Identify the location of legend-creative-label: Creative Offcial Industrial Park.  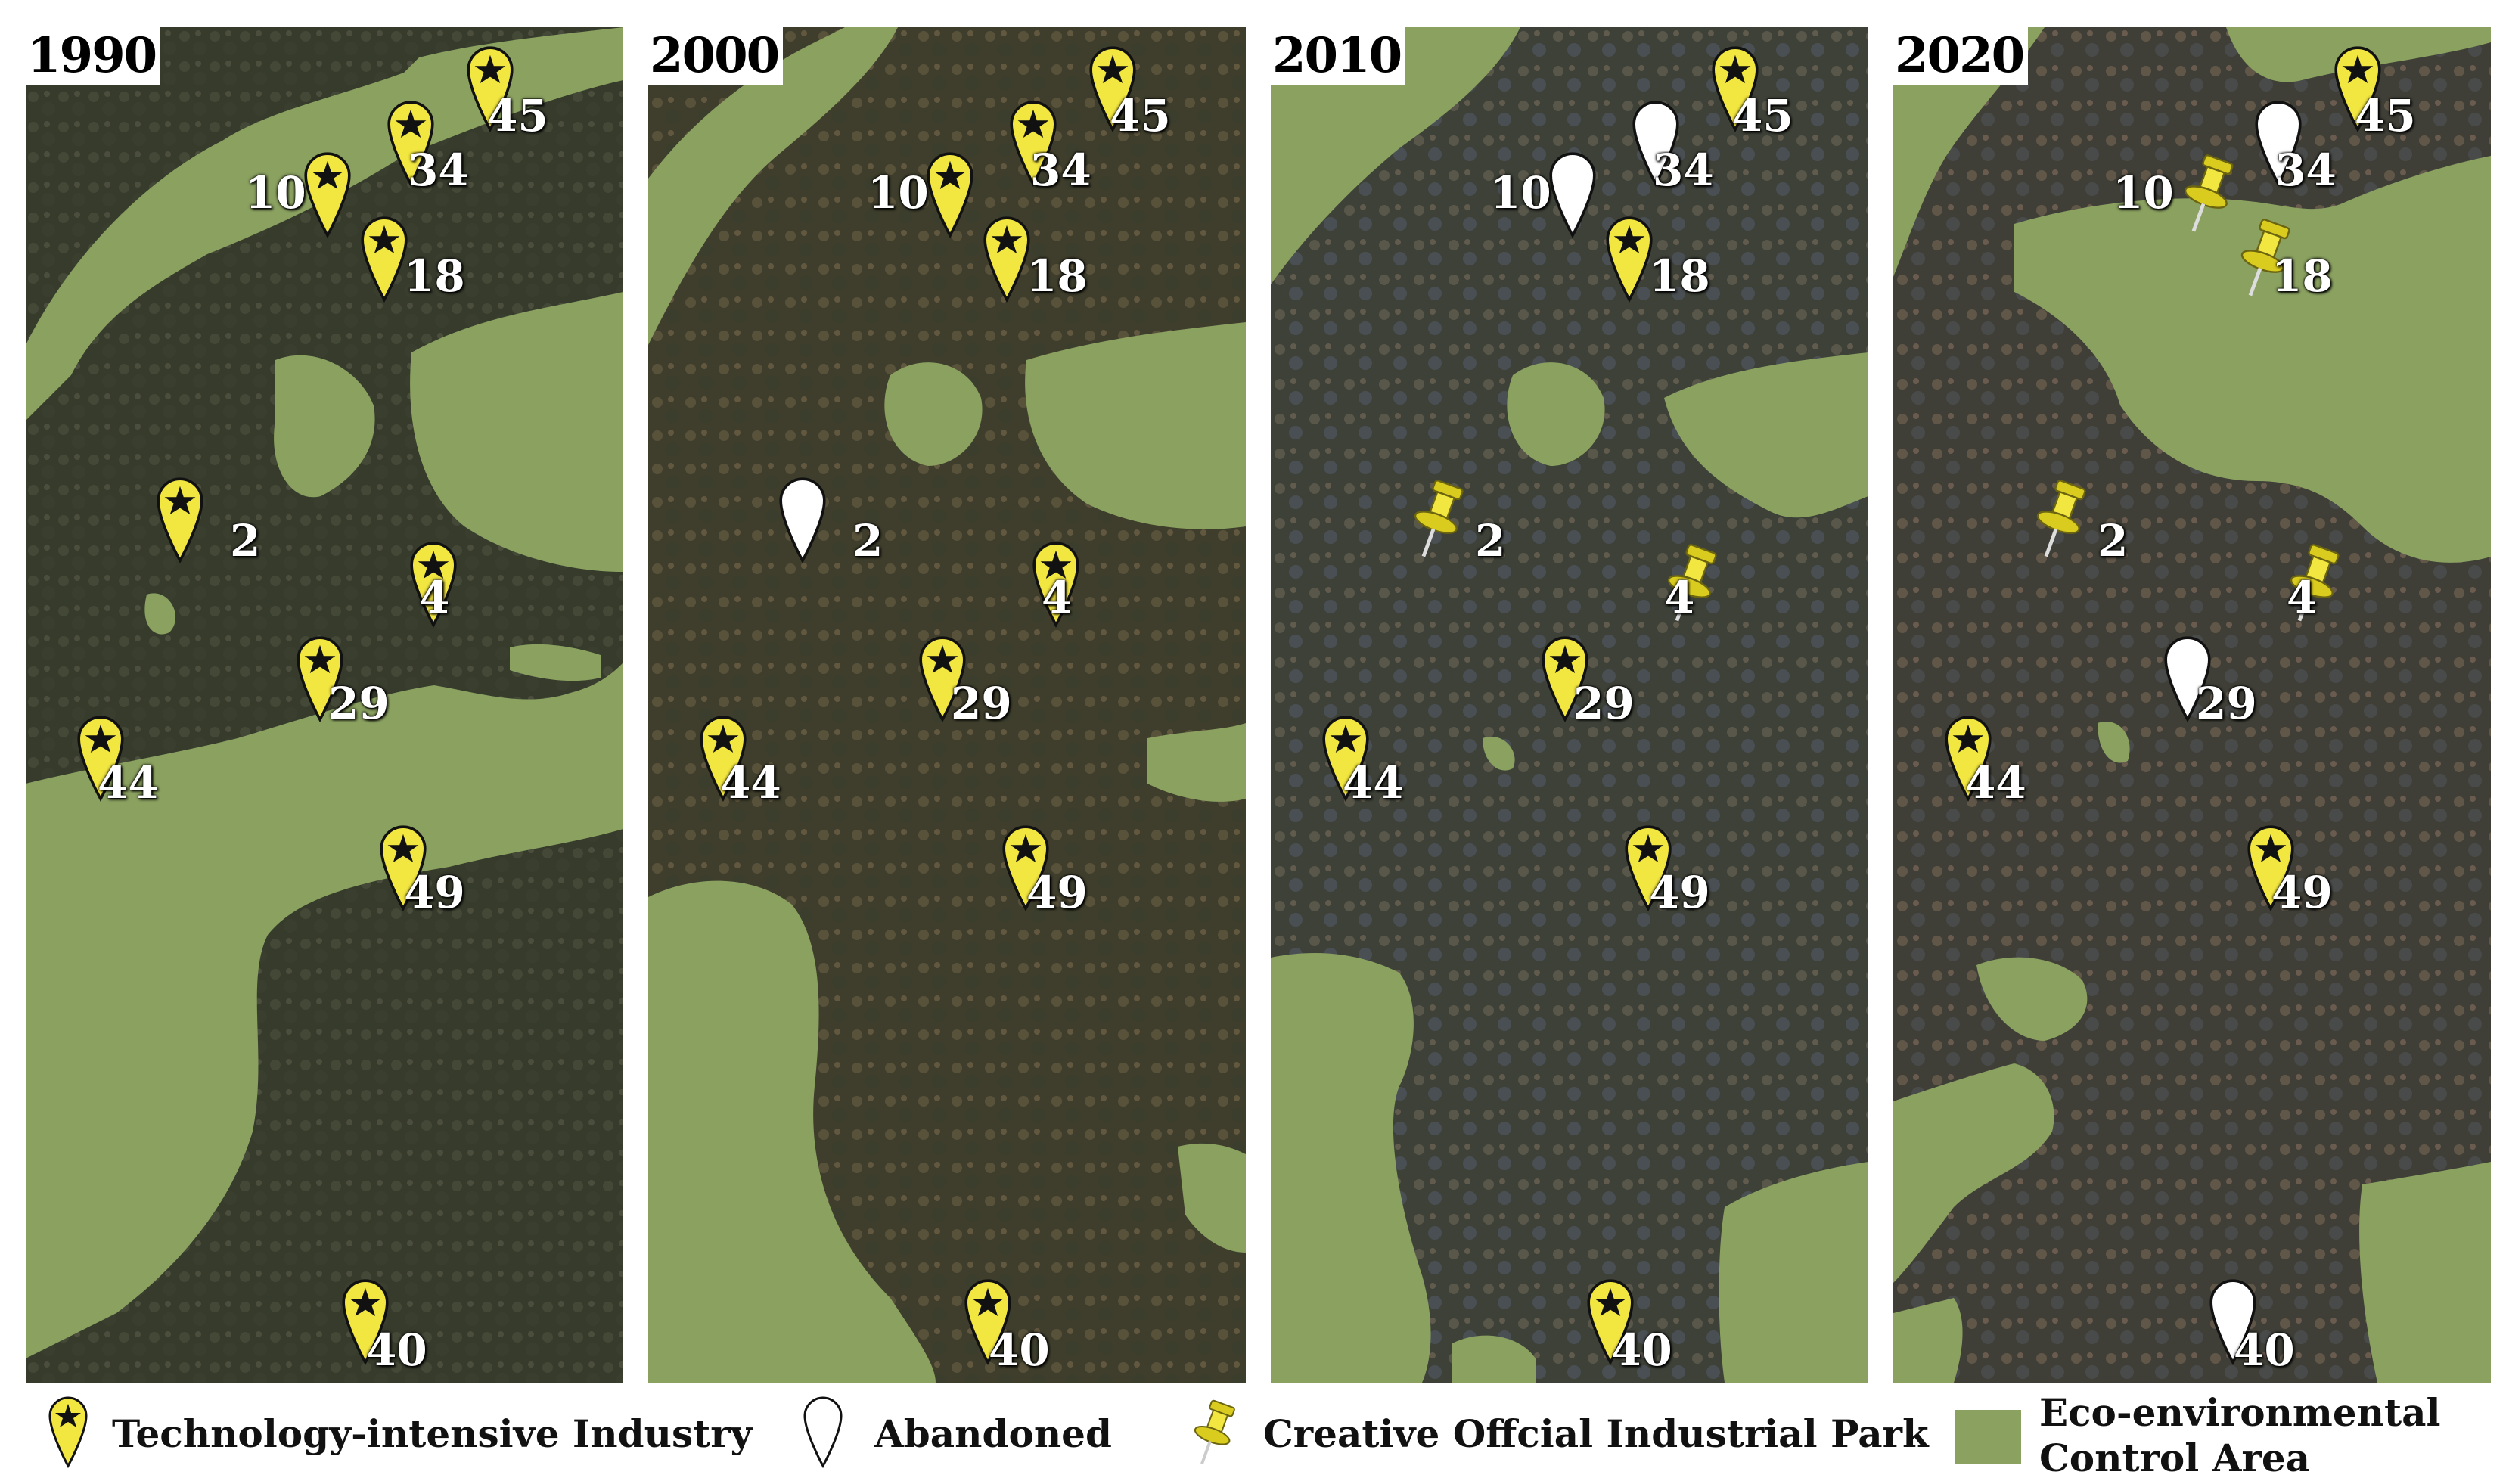
(1596, 1433).